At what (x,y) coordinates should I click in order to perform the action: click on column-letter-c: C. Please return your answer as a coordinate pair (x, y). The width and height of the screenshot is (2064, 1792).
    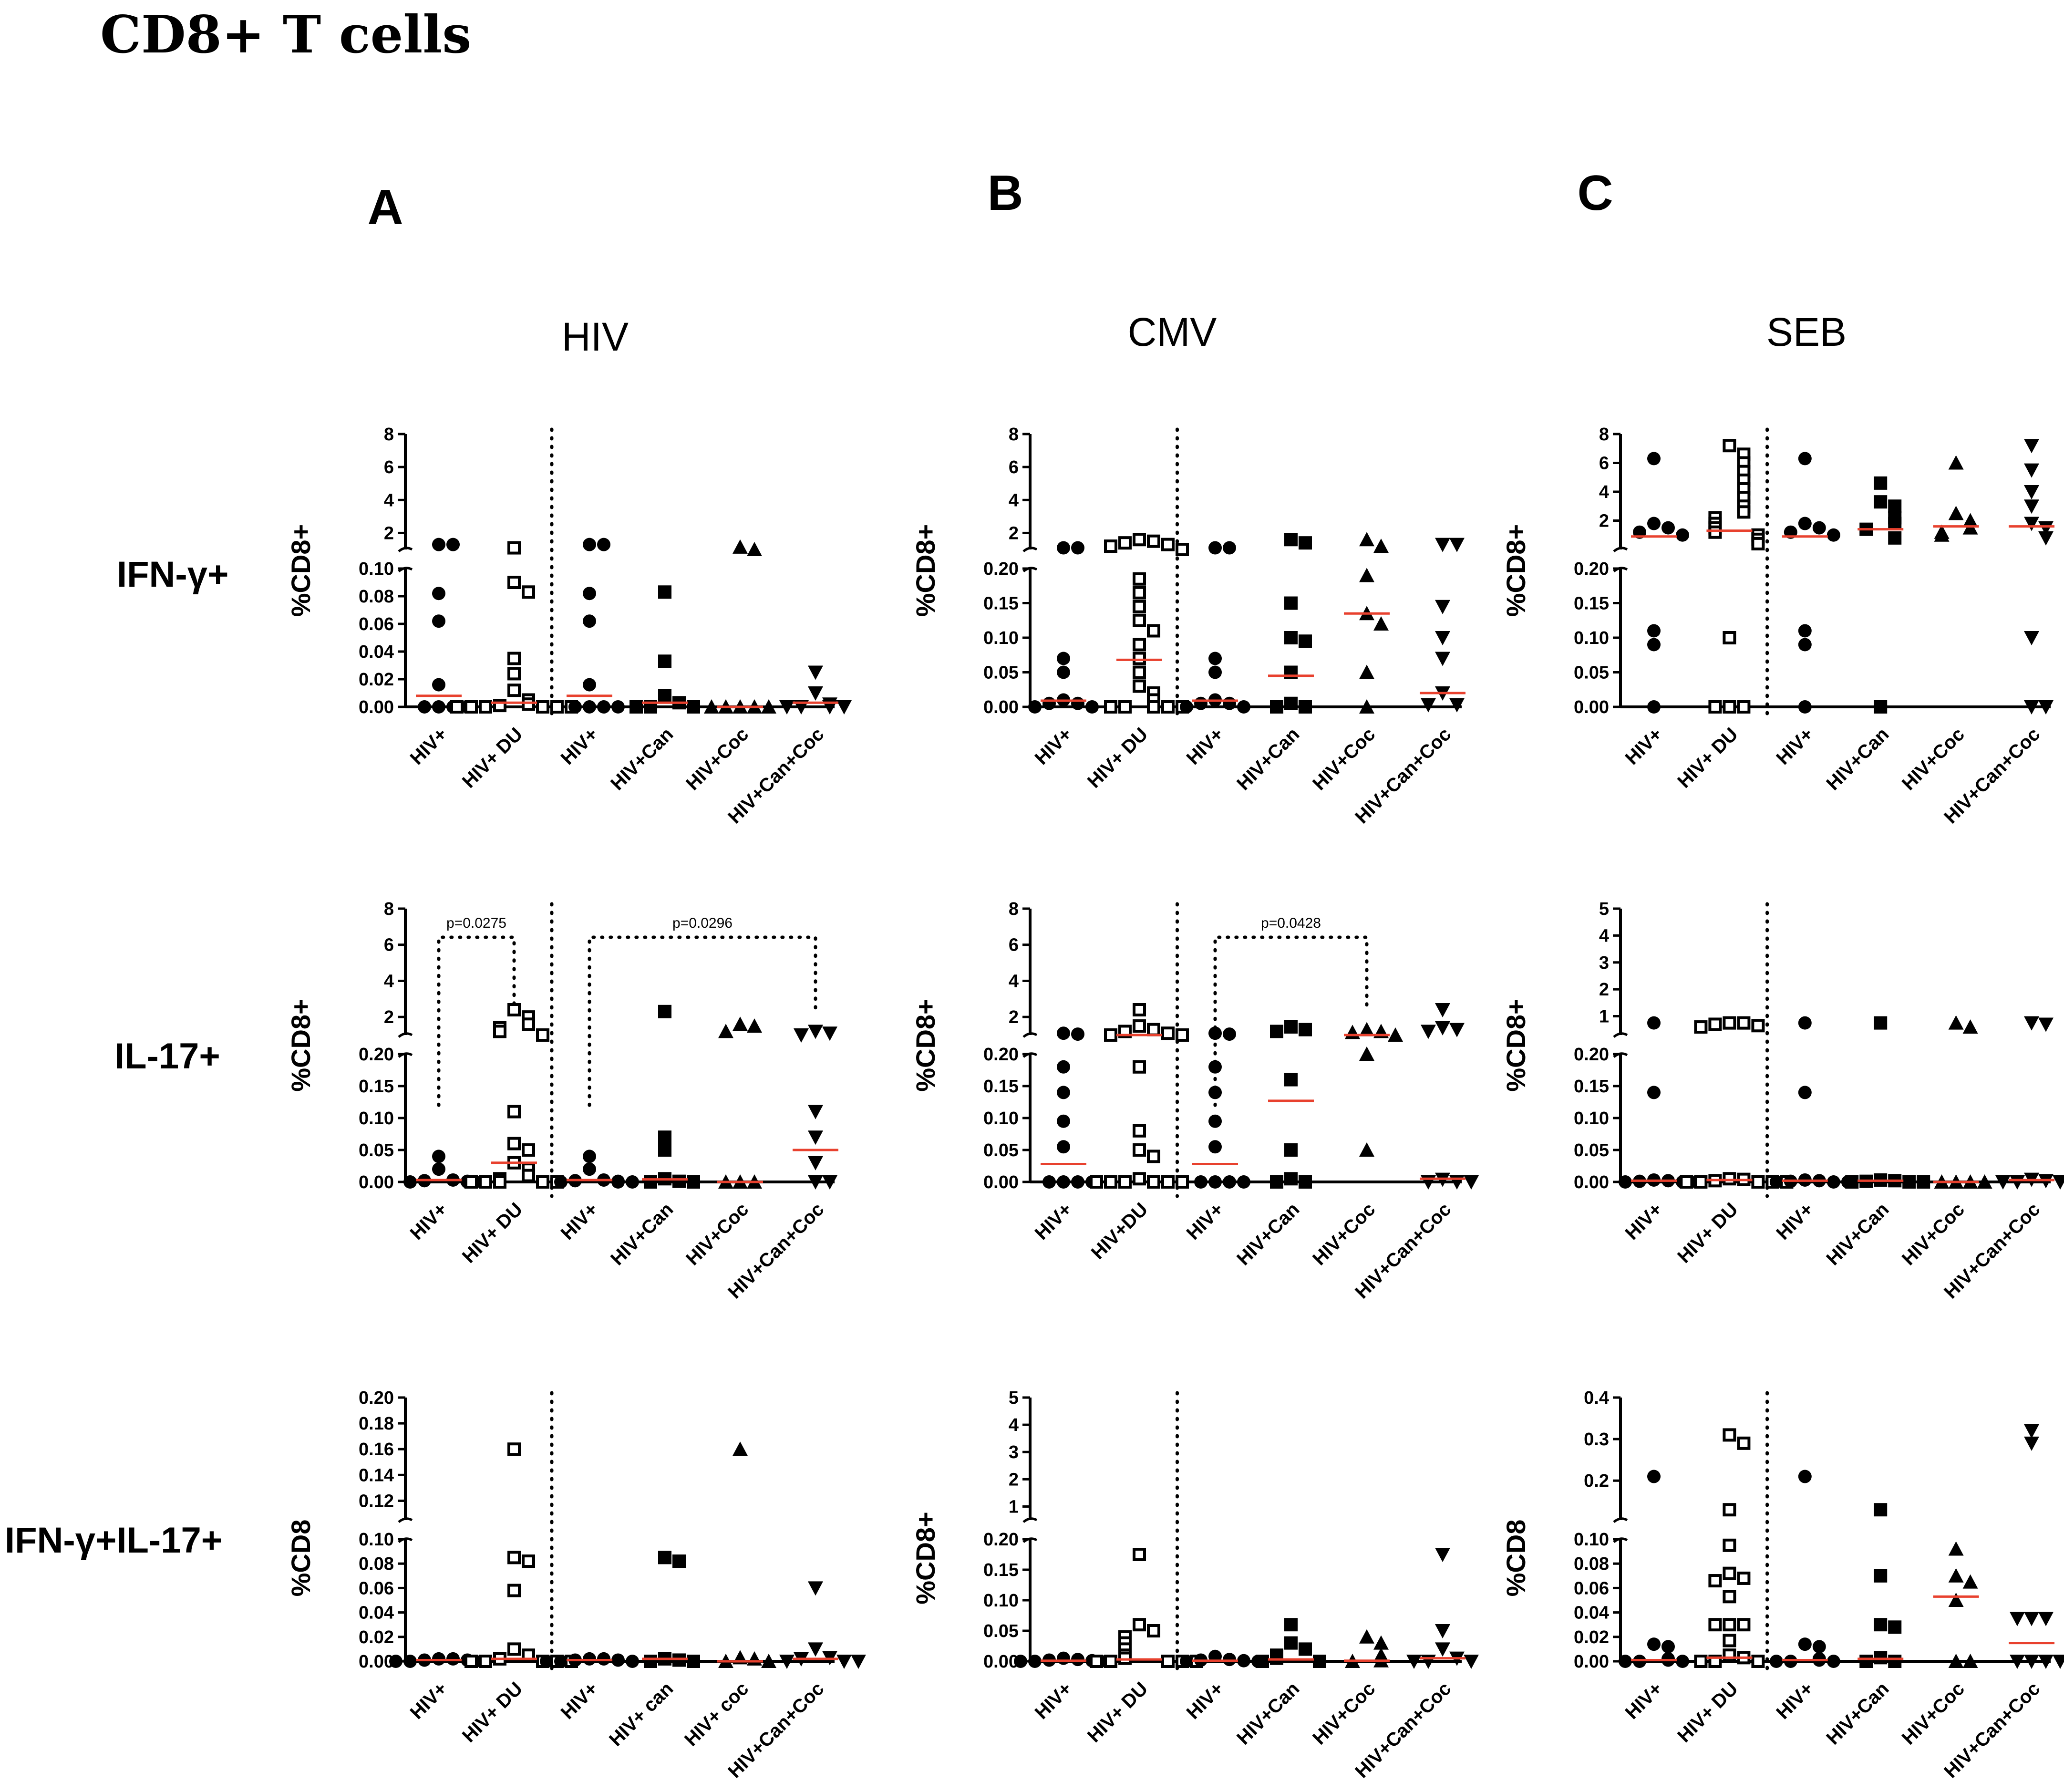
    Looking at the image, I should click on (1595, 193).